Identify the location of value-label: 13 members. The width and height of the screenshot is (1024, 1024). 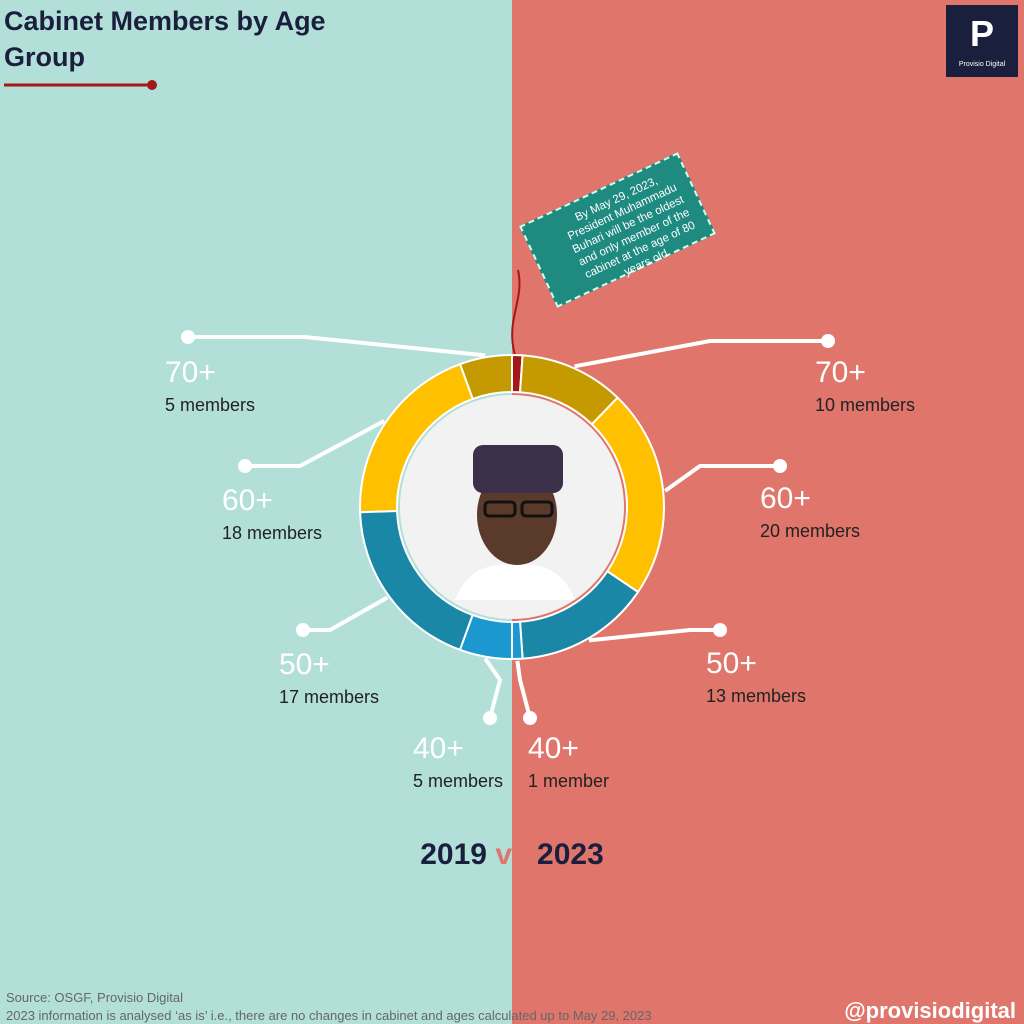
(756, 696).